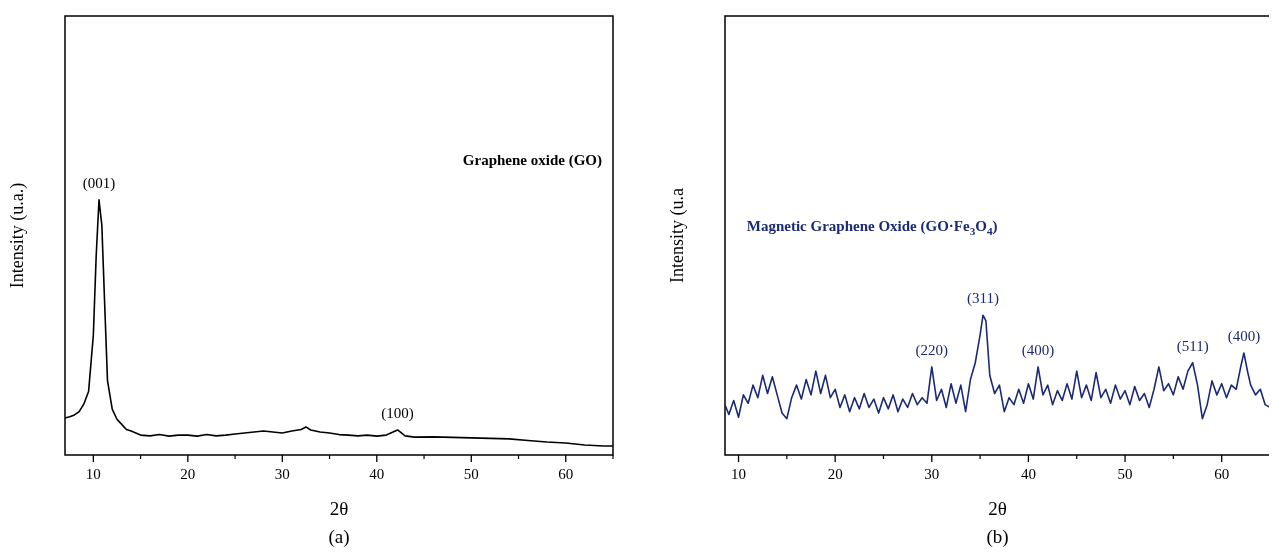 The image size is (1277, 559). I want to click on y-axis-title: Intensity (u.a, so click(677, 235).